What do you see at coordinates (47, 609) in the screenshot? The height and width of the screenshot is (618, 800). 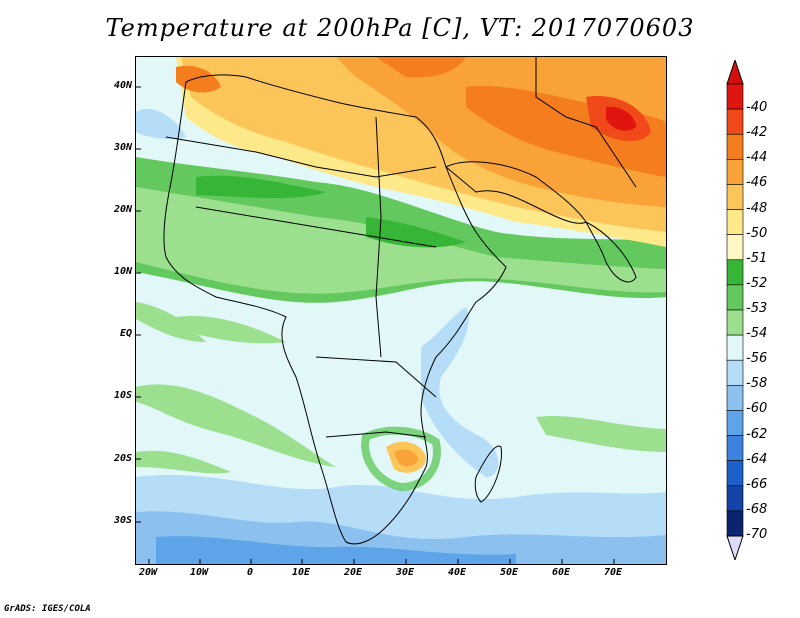 I see `credit-text: GrADS: IGES/COLA` at bounding box center [47, 609].